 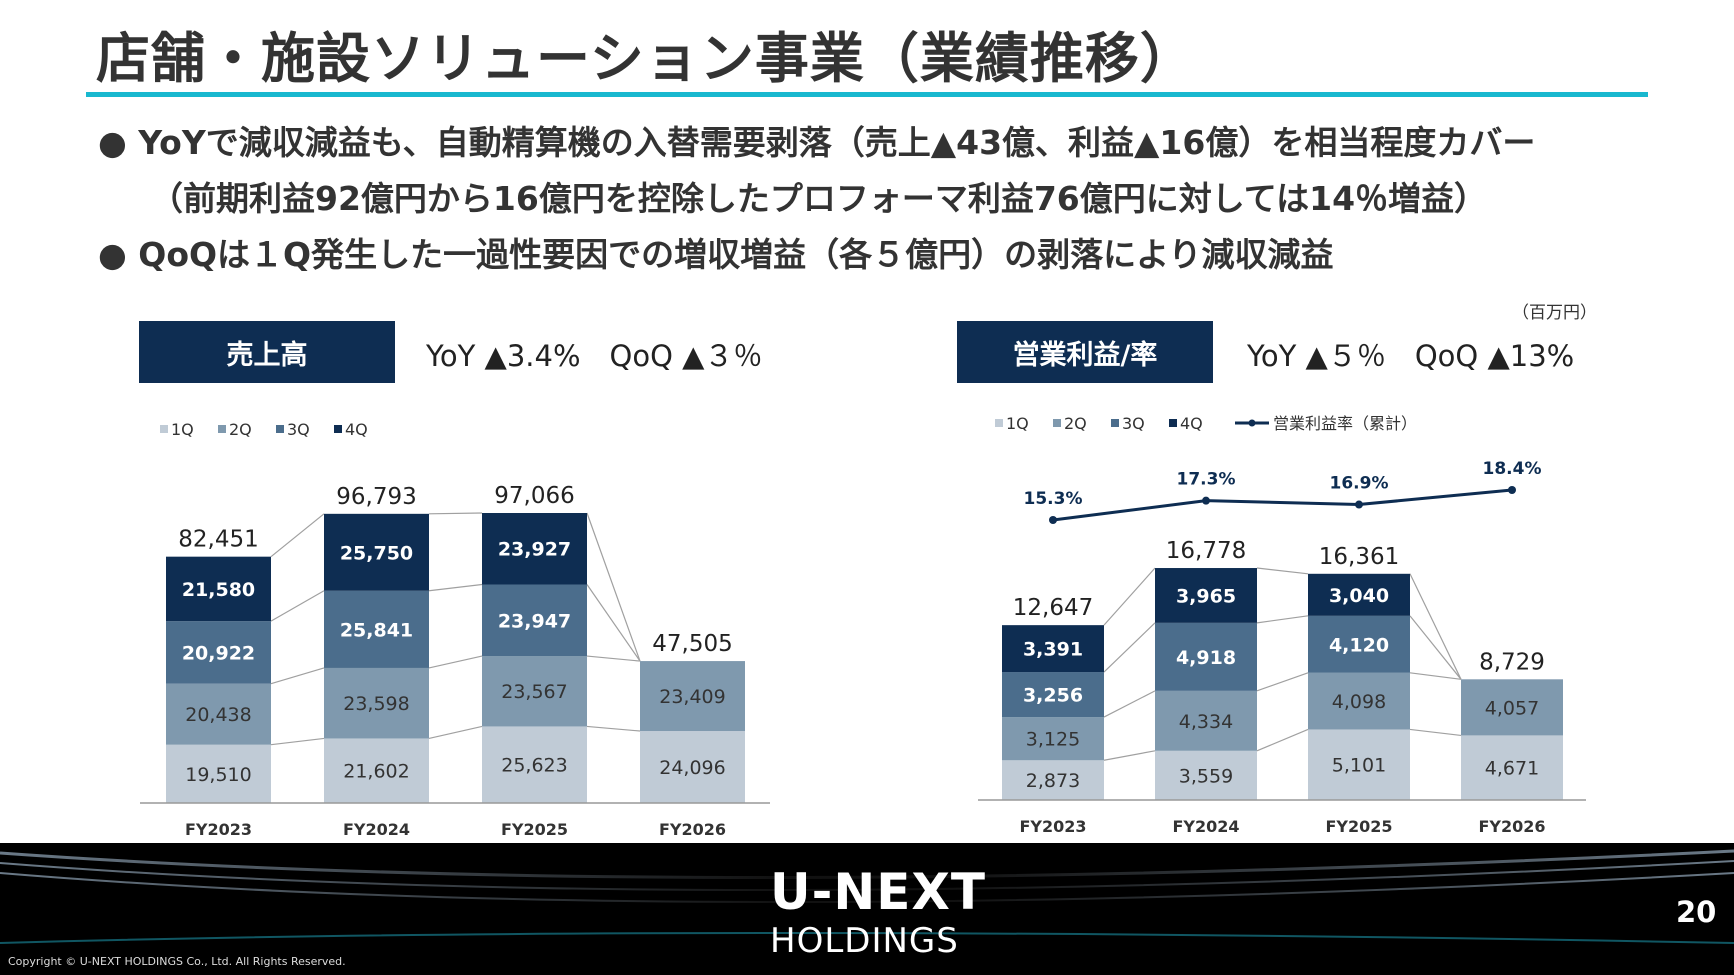 I want to click on segment-value-label: 4,334, so click(x=1206, y=722).